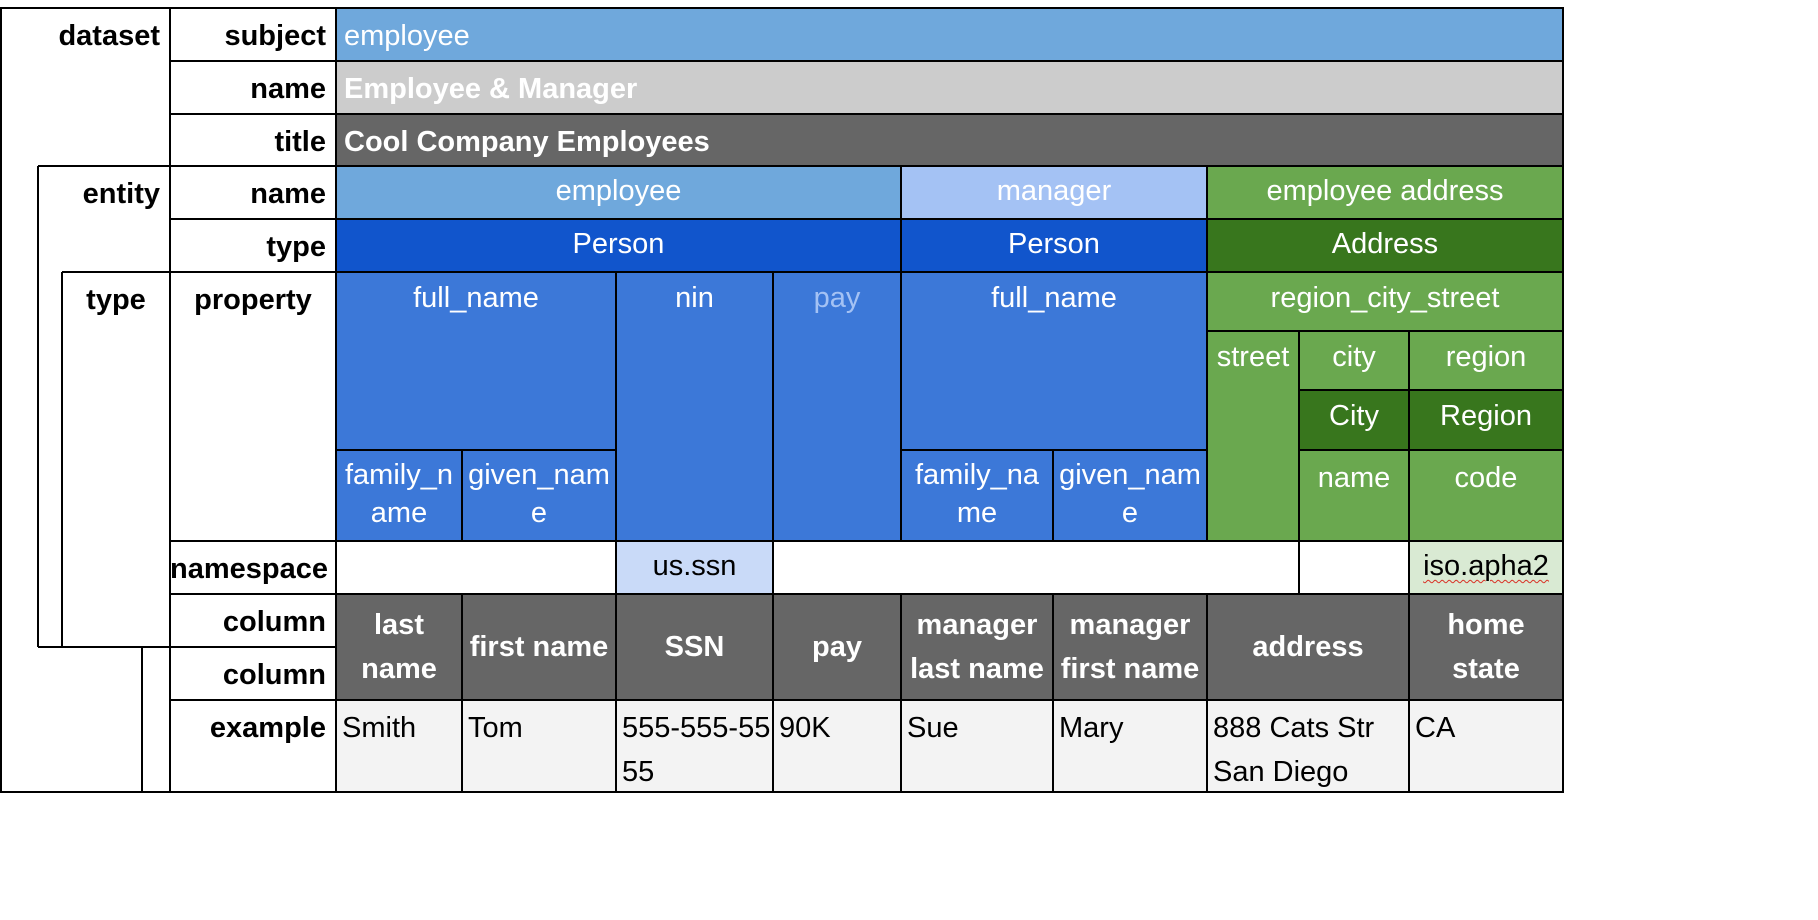 The height and width of the screenshot is (920, 1818). What do you see at coordinates (1054, 192) in the screenshot?
I see `entity-manager: manager` at bounding box center [1054, 192].